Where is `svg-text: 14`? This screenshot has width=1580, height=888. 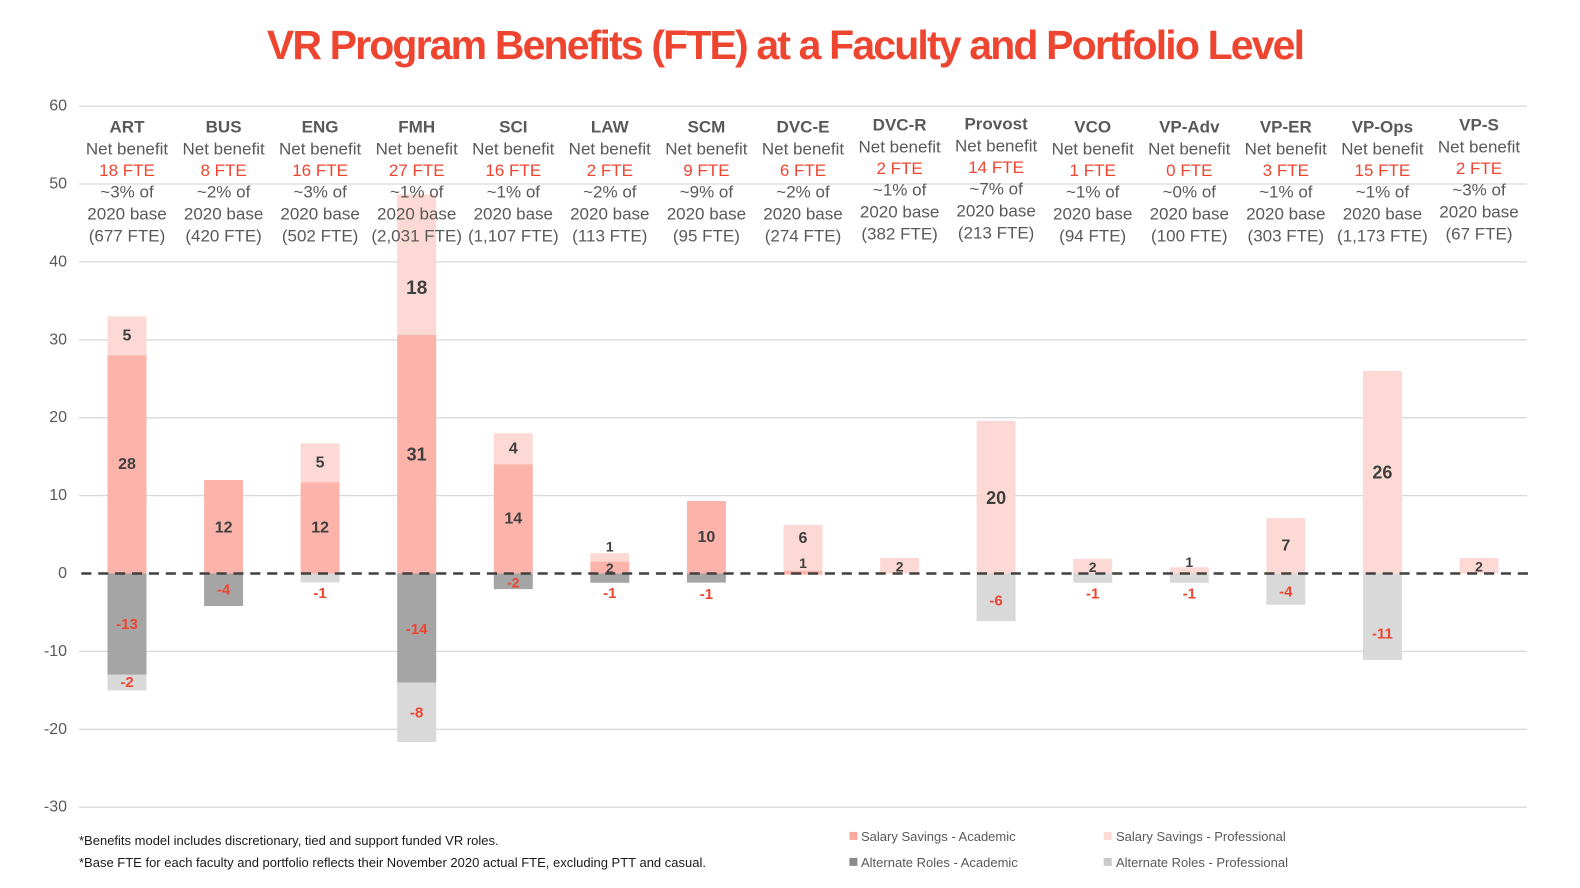 svg-text: 14 is located at coordinates (513, 518).